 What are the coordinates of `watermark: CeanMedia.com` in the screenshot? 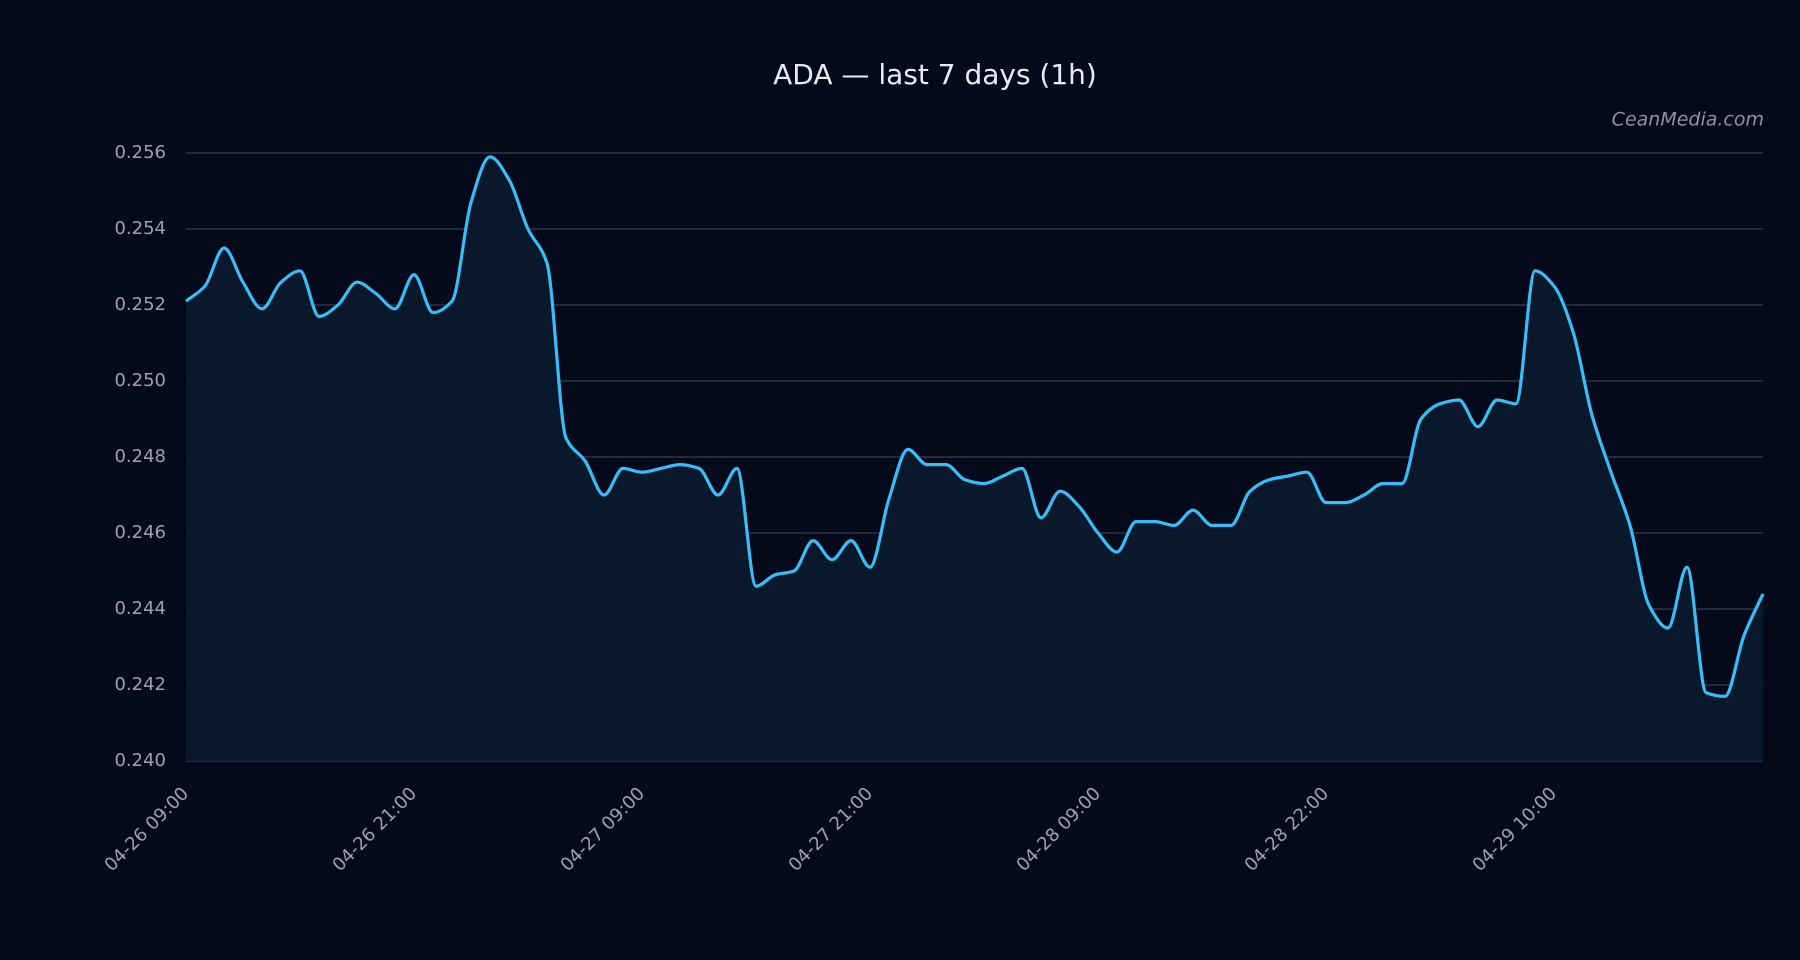 It's located at (1688, 120).